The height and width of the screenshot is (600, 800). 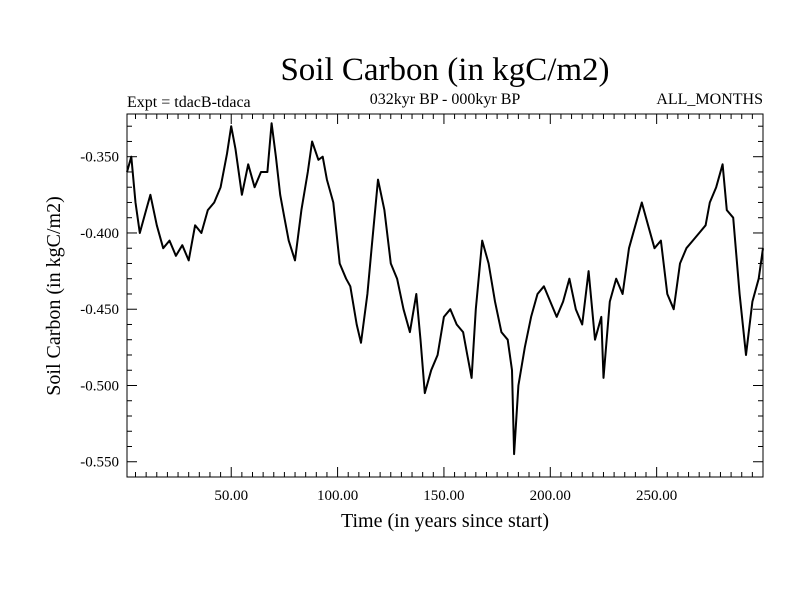 What do you see at coordinates (445, 99) in the screenshot?
I see `chart-subtitle: 032kyr BP - 000kyr BP` at bounding box center [445, 99].